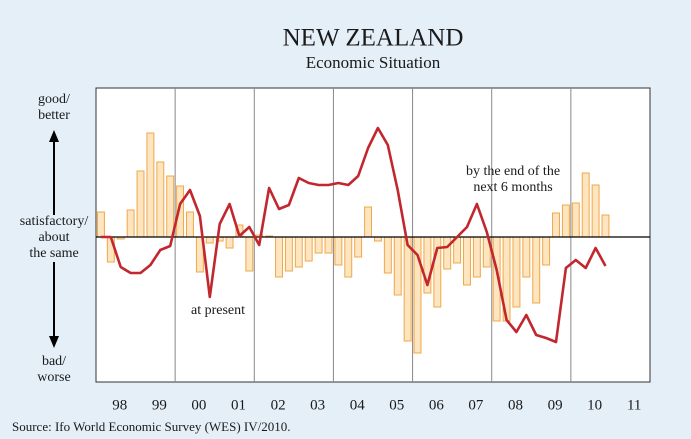  Describe the element at coordinates (218, 310) in the screenshot. I see `annotation: at present` at that location.